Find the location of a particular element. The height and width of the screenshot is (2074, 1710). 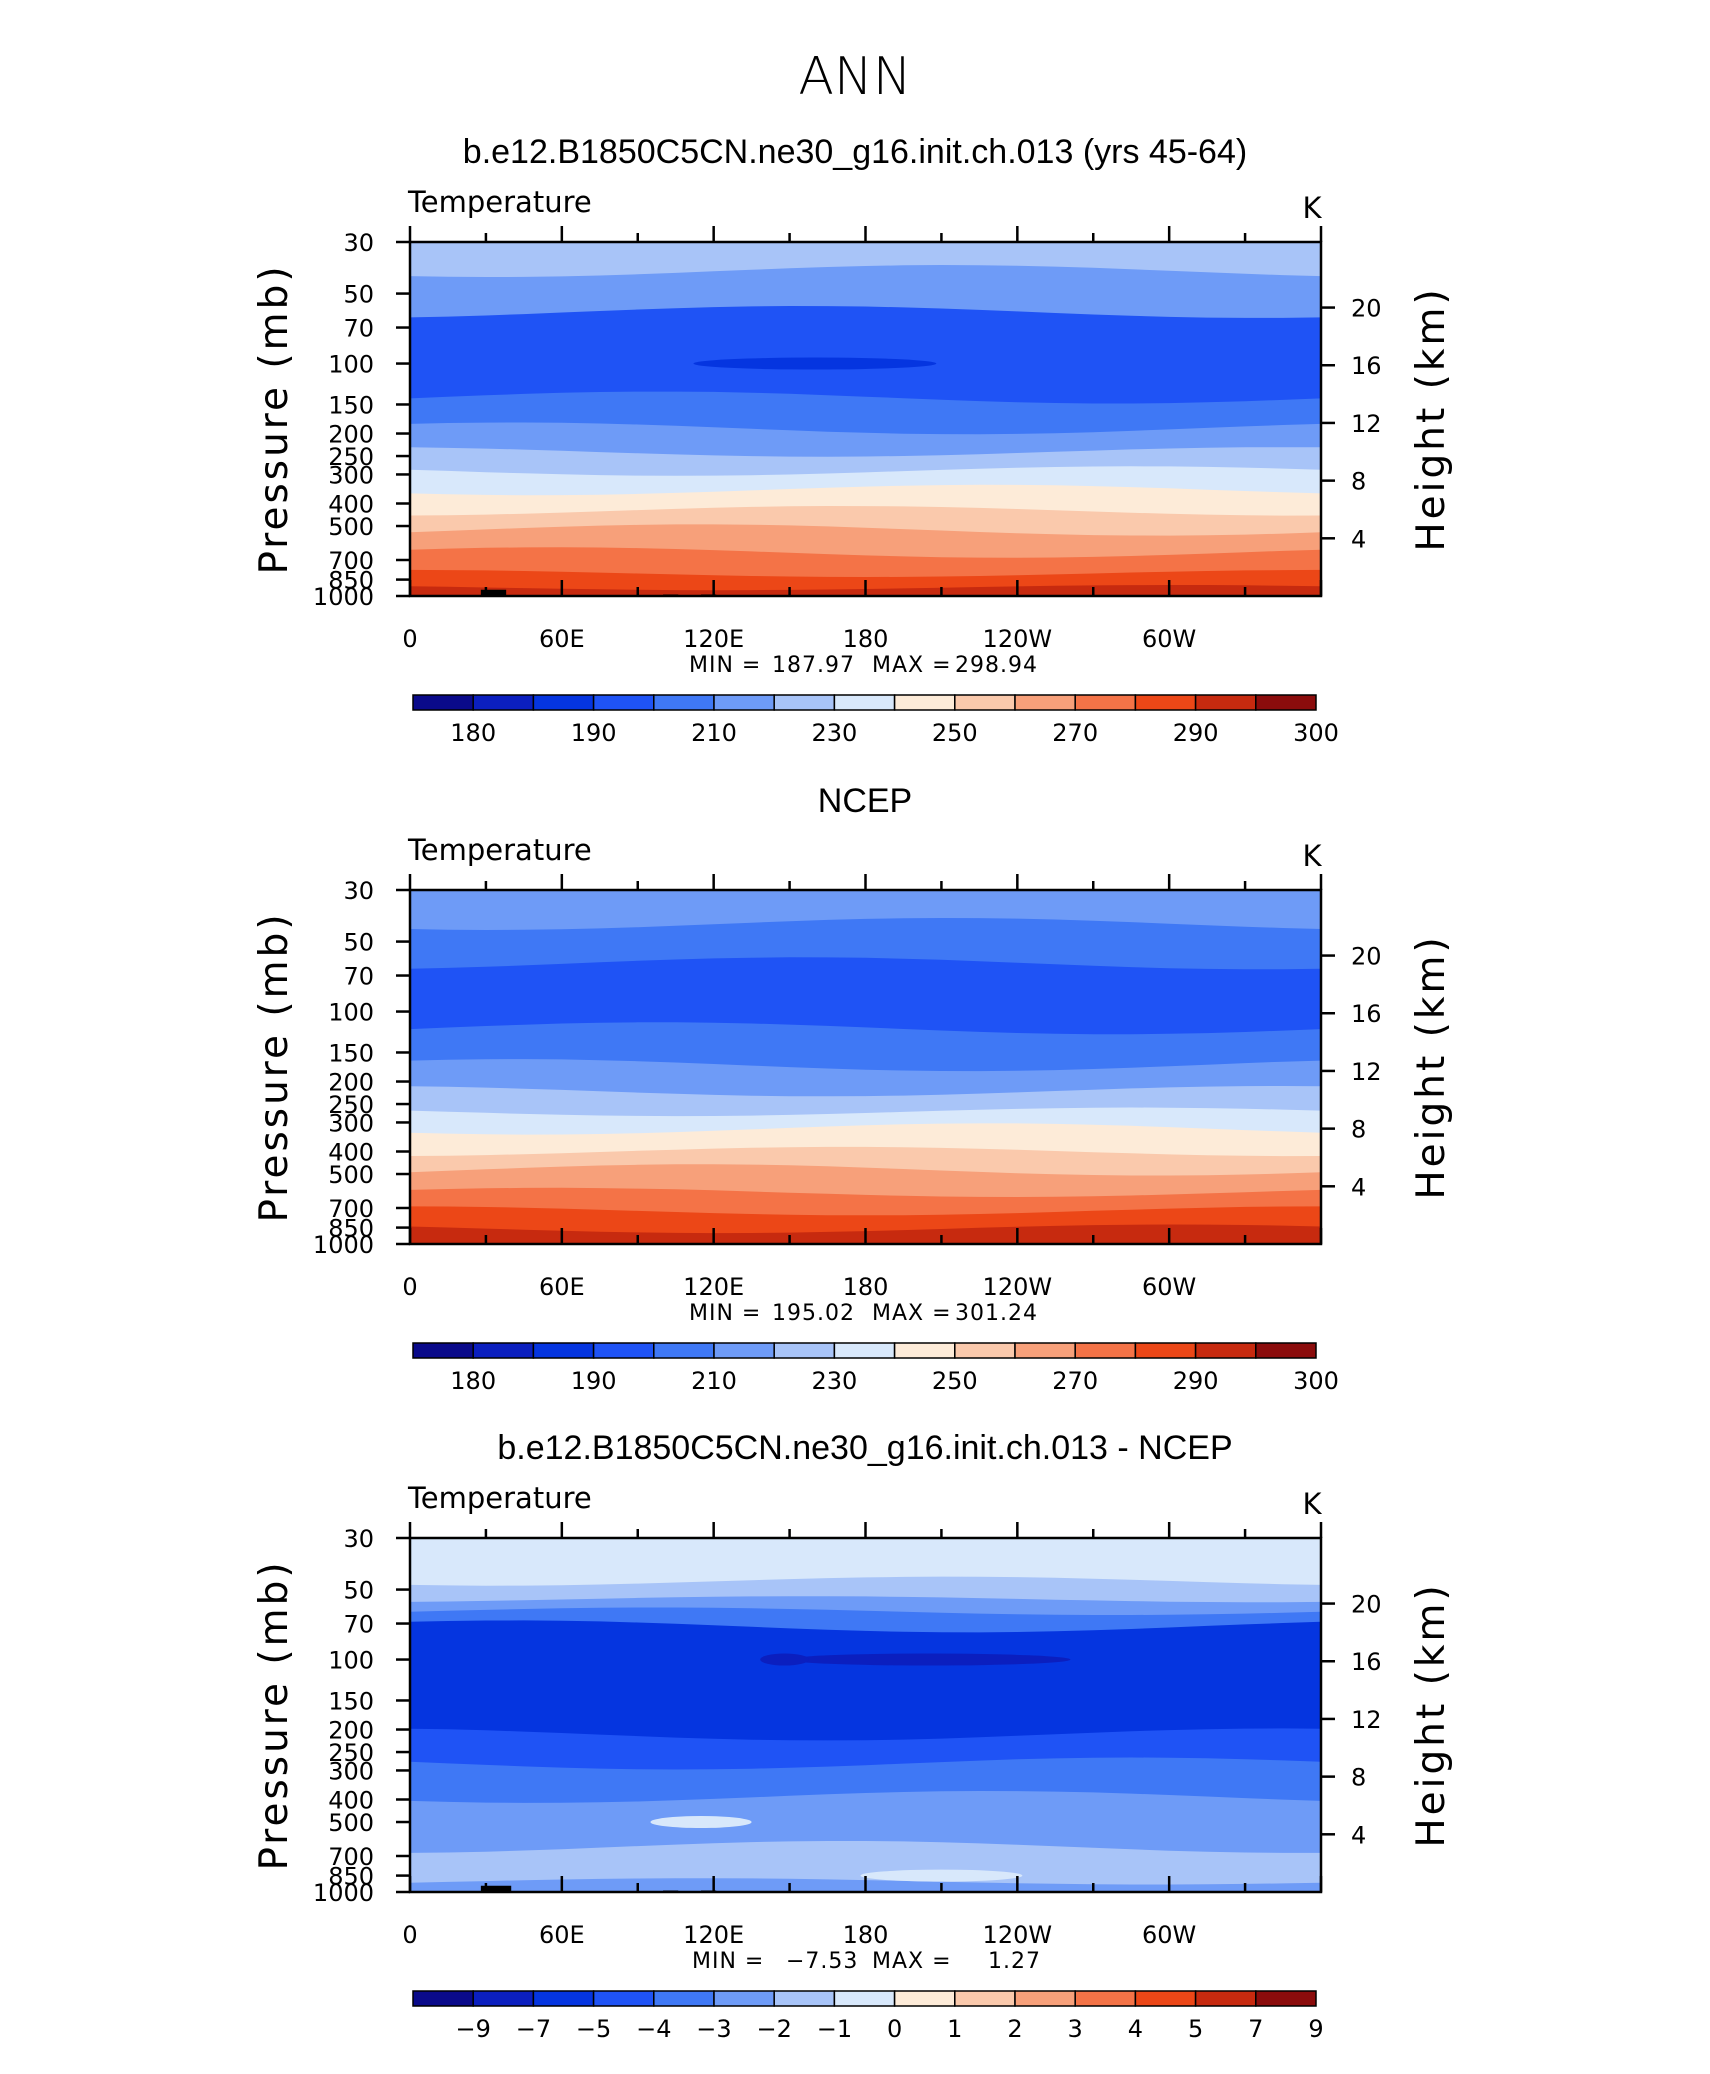

y-axis-title: Pressure (mb) is located at coordinates (274, 418).